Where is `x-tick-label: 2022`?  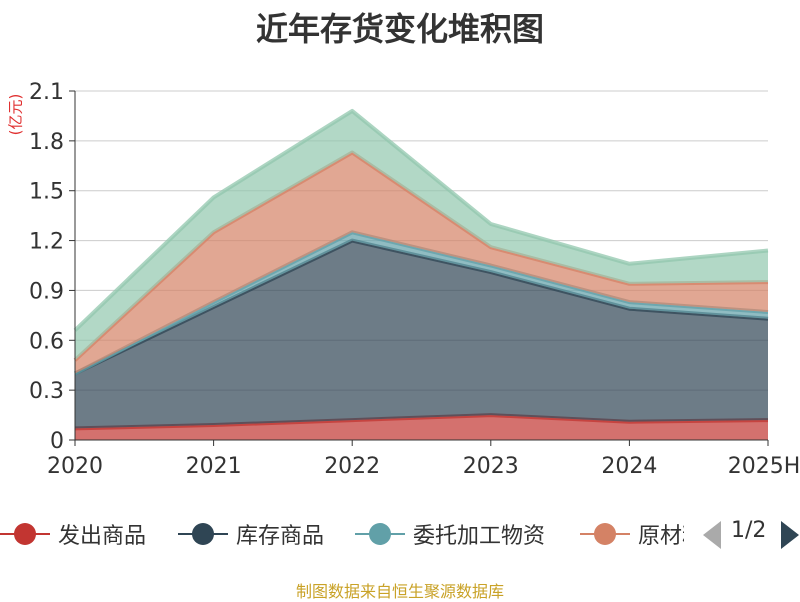
x-tick-label: 2022 is located at coordinates (352, 466).